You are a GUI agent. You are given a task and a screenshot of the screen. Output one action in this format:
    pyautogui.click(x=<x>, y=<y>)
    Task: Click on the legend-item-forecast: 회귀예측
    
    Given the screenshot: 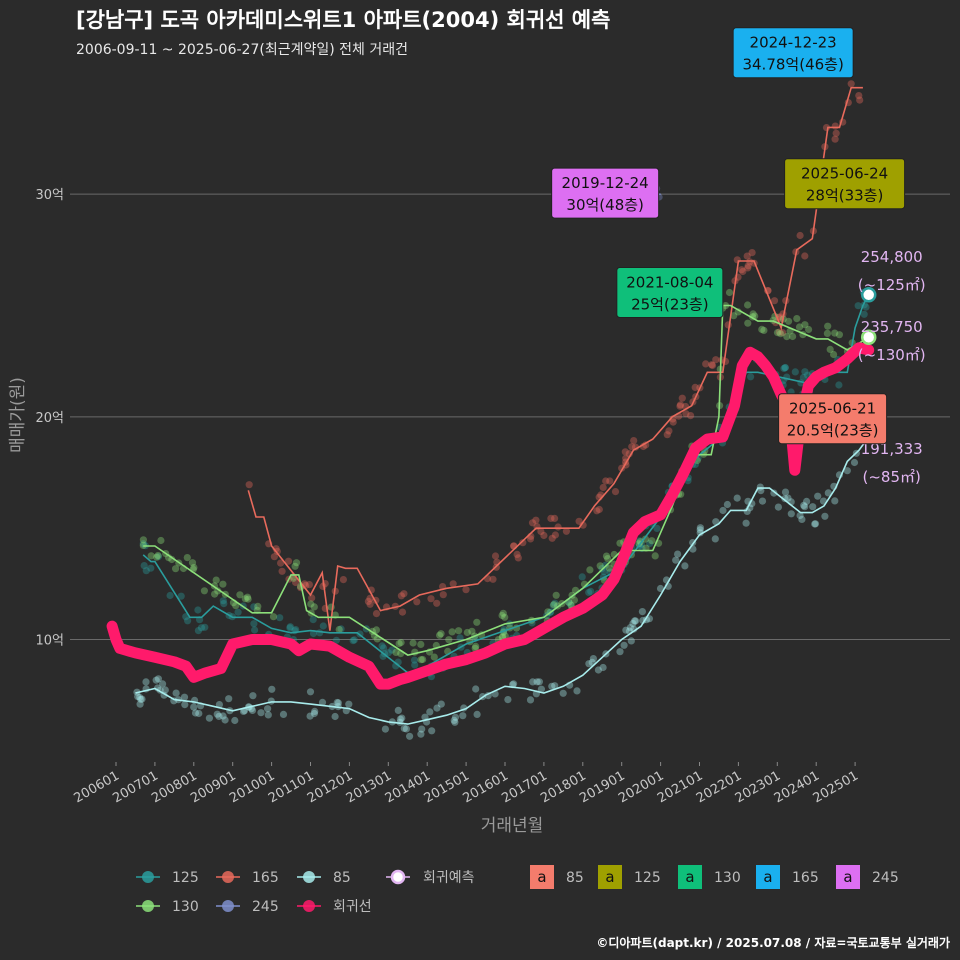 What is the action you would take?
    pyautogui.click(x=430, y=877)
    